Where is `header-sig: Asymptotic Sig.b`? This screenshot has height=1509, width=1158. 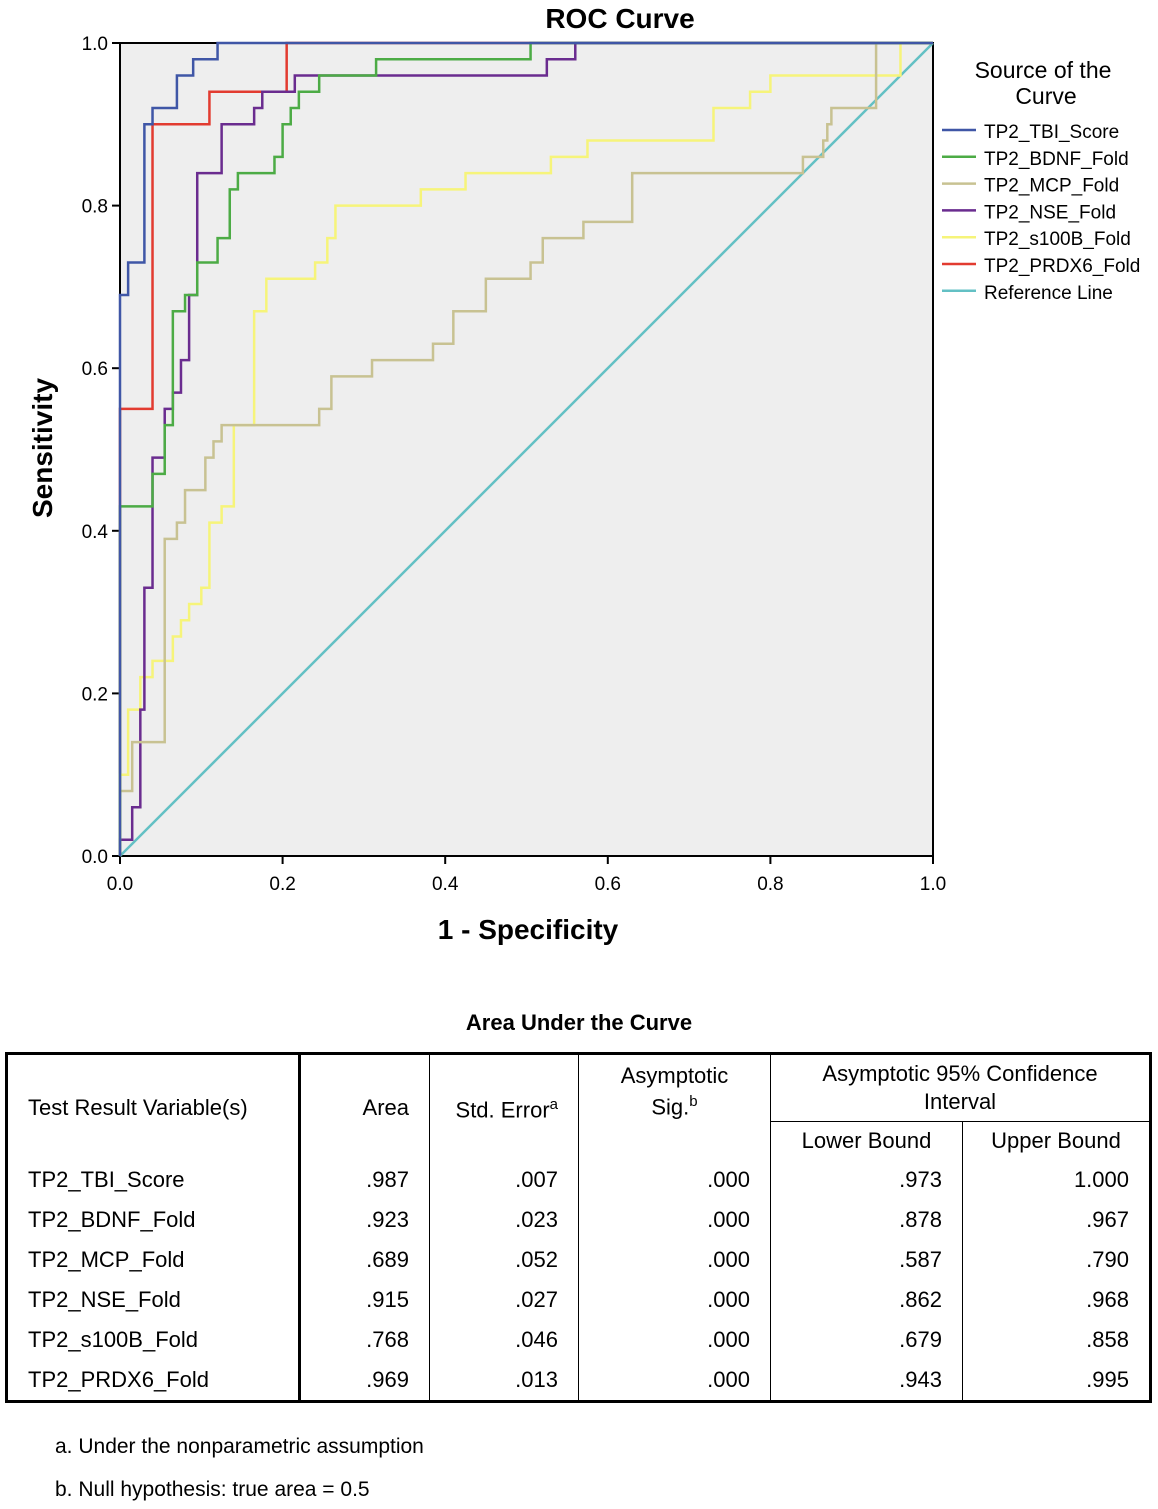 header-sig: Asymptotic Sig.b is located at coordinates (674, 1106).